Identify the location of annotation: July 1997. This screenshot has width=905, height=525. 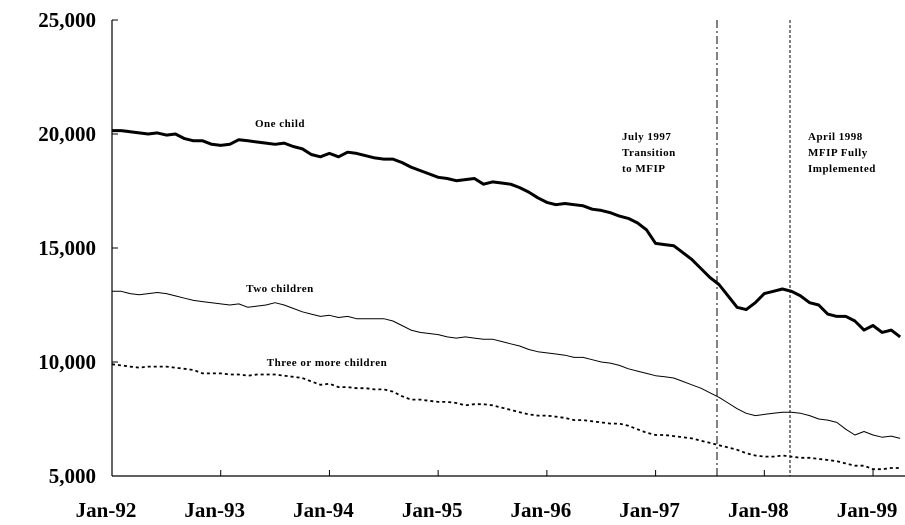
(646, 137).